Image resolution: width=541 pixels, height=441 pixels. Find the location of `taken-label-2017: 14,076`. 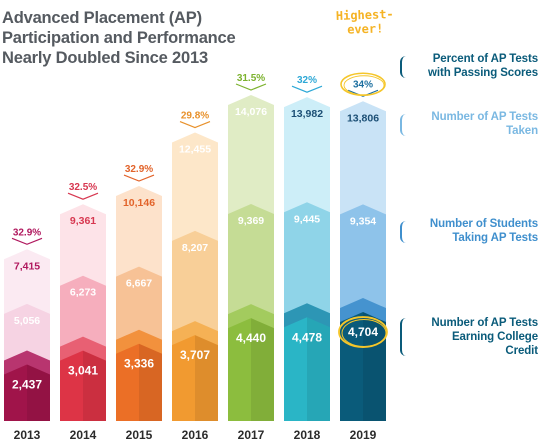

taken-label-2017: 14,076 is located at coordinates (251, 112).